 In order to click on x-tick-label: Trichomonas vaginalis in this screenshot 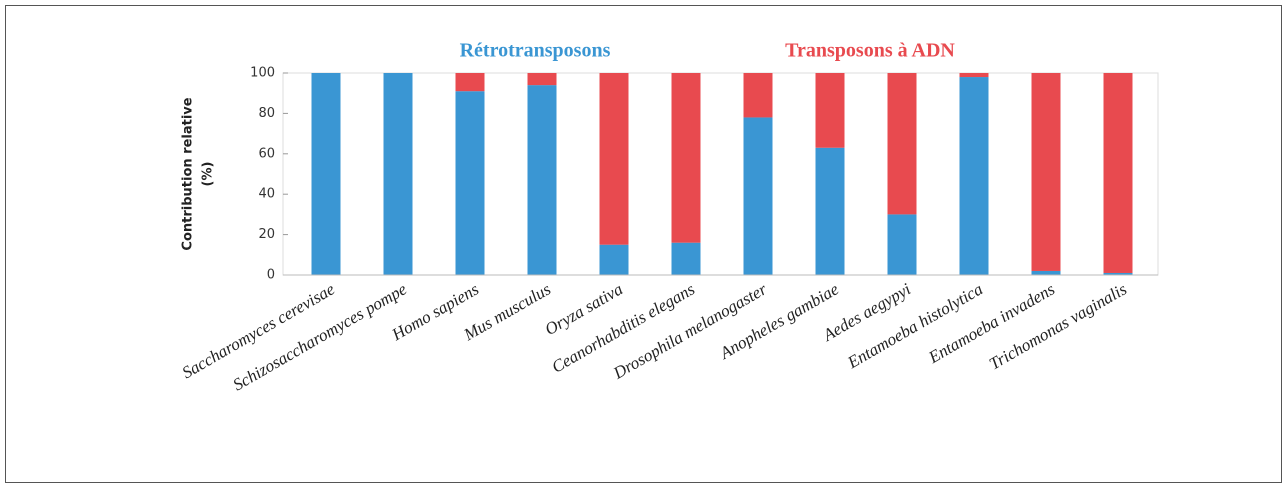, I will do `click(1058, 326)`.